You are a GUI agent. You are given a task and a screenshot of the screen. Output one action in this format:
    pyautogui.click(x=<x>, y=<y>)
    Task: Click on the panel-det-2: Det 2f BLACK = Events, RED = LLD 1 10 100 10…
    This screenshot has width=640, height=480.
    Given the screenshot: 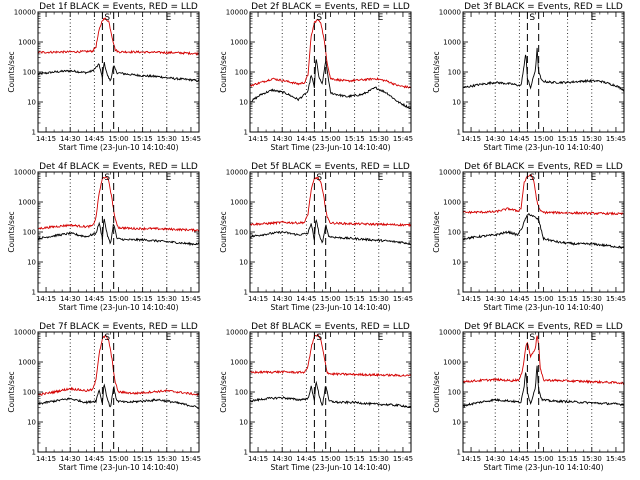 What is the action you would take?
    pyautogui.click(x=316, y=77)
    